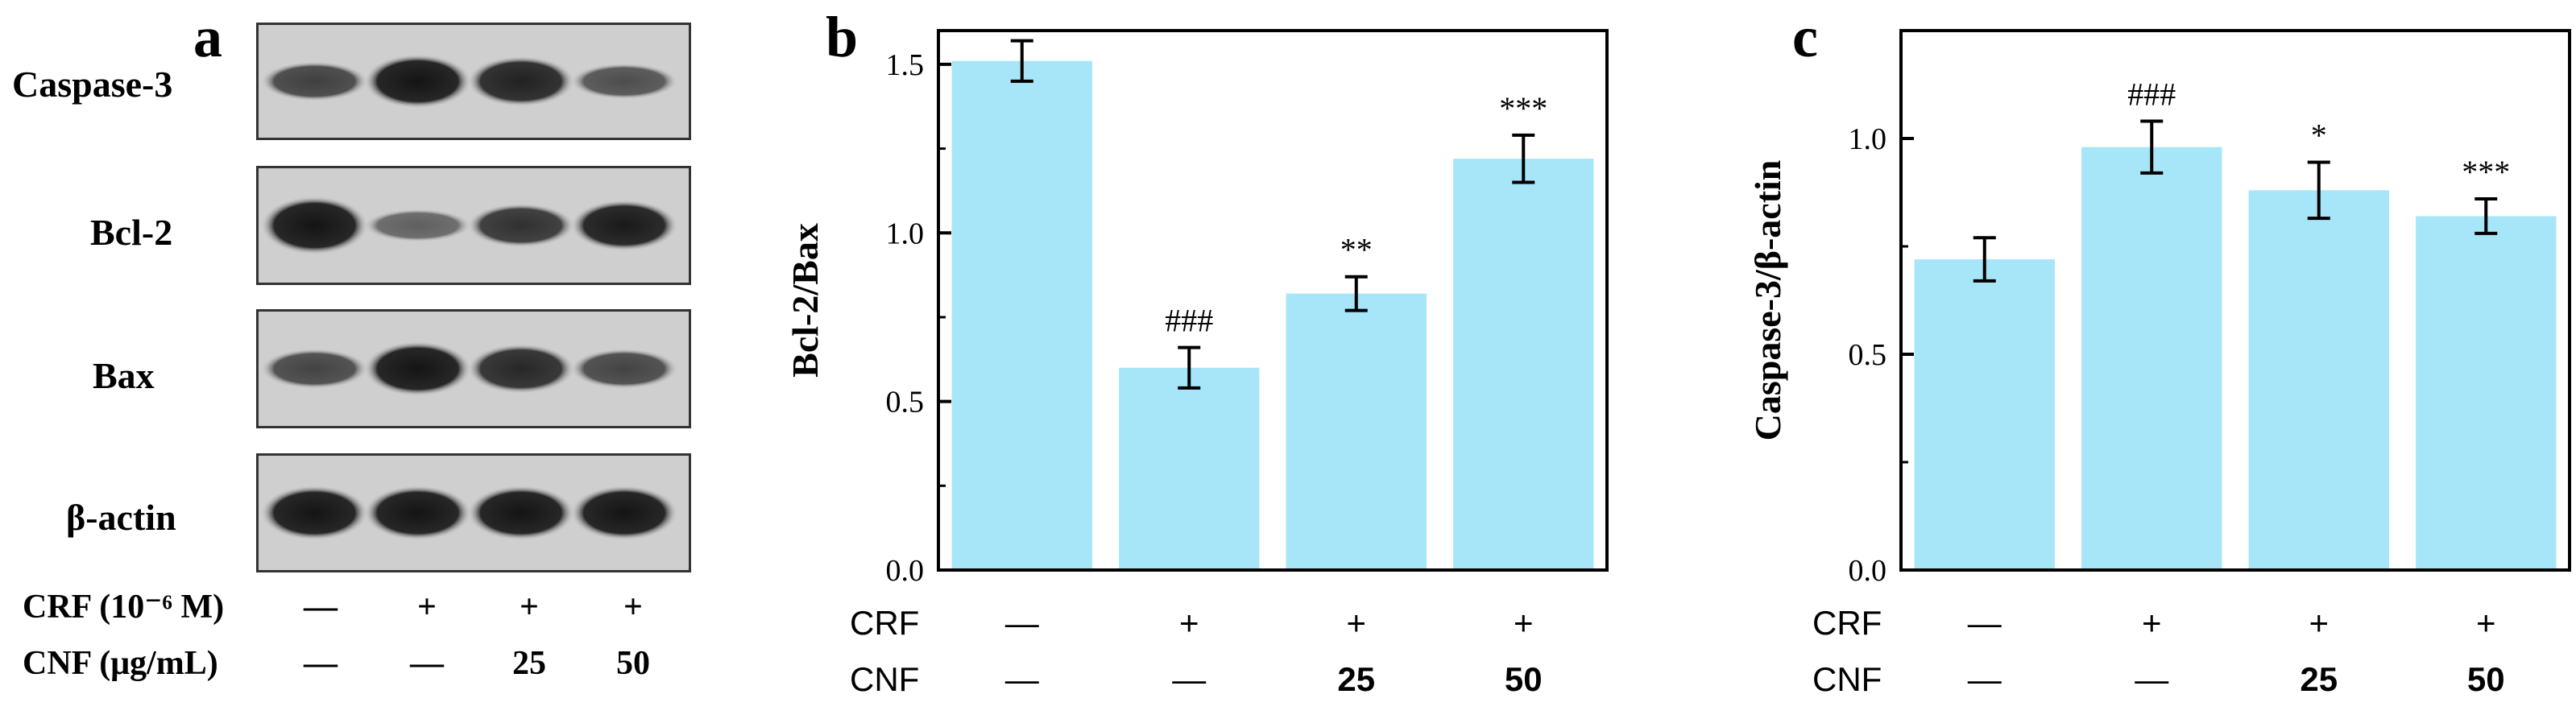 The height and width of the screenshot is (719, 2576). What do you see at coordinates (124, 607) in the screenshot?
I see `treatment-label-crf: CRF (10⁻⁶ M)` at bounding box center [124, 607].